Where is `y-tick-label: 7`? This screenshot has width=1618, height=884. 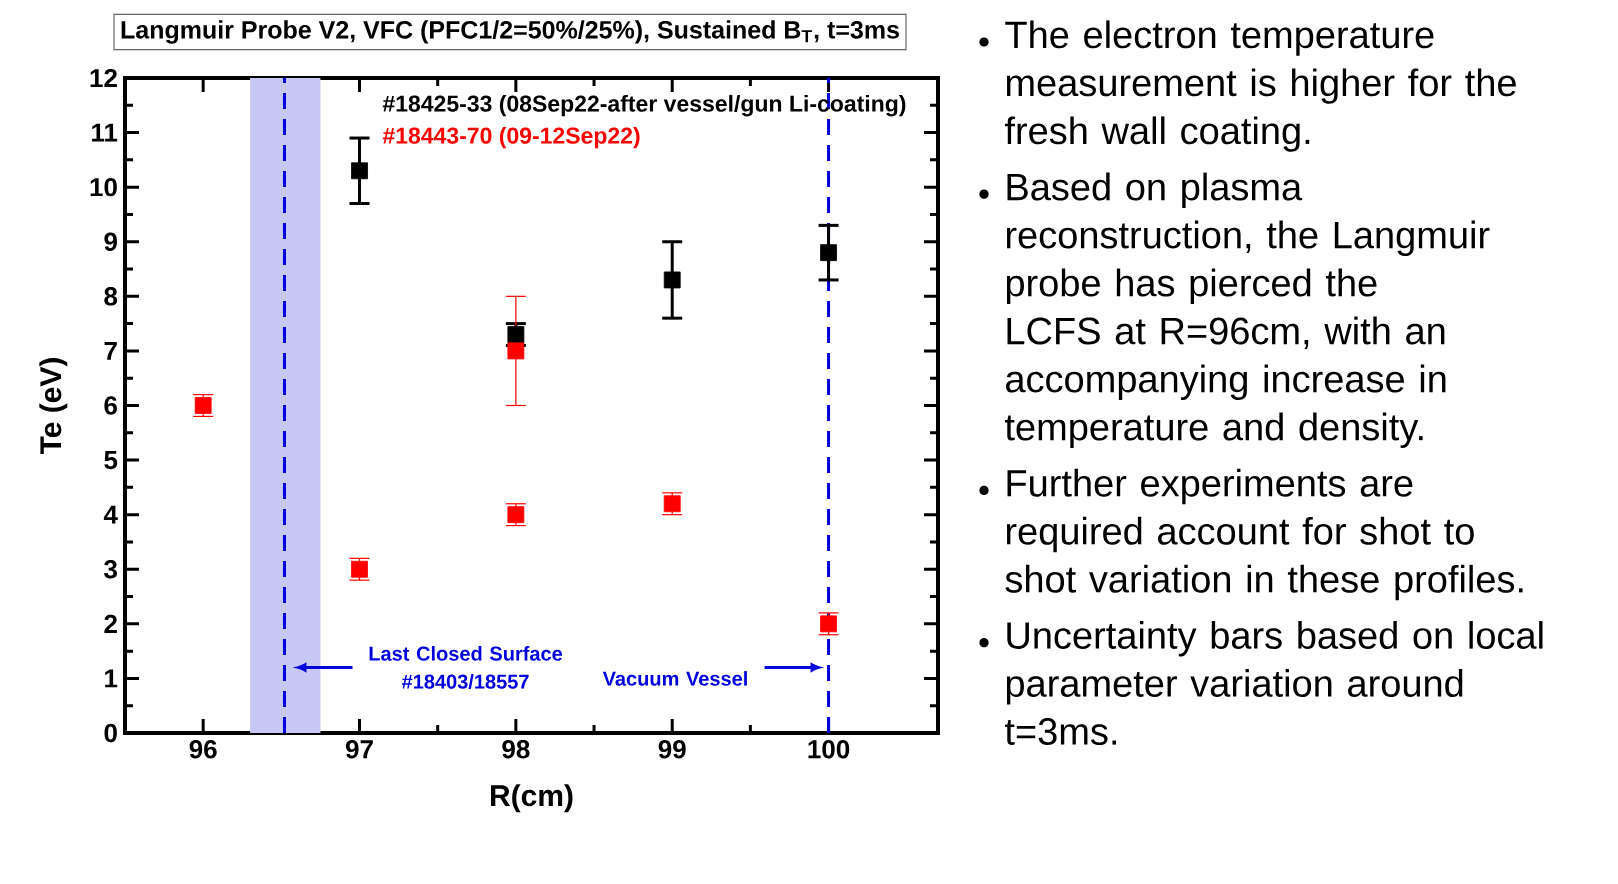
y-tick-label: 7 is located at coordinates (110, 350).